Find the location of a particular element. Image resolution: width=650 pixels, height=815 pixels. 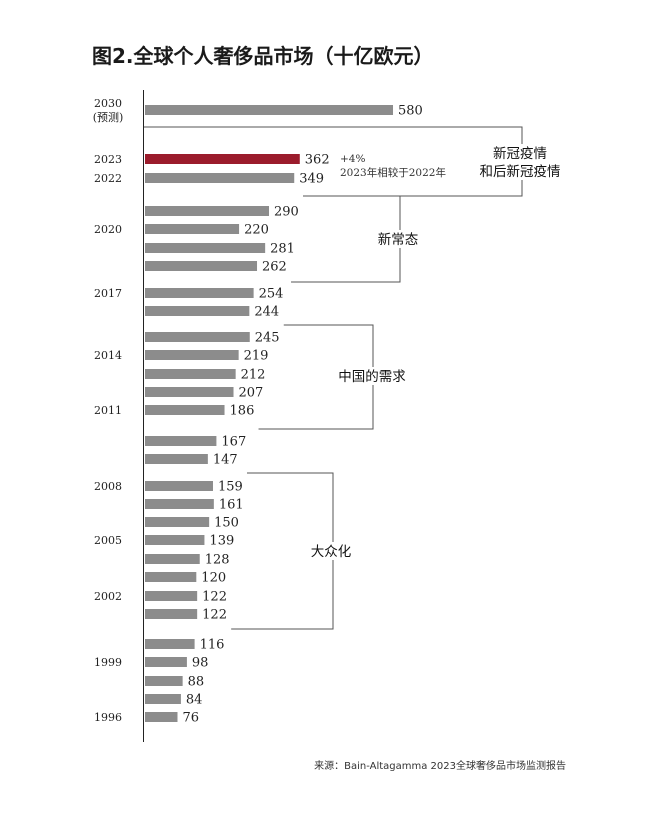

group-label: 新常态 is located at coordinates (398, 240).